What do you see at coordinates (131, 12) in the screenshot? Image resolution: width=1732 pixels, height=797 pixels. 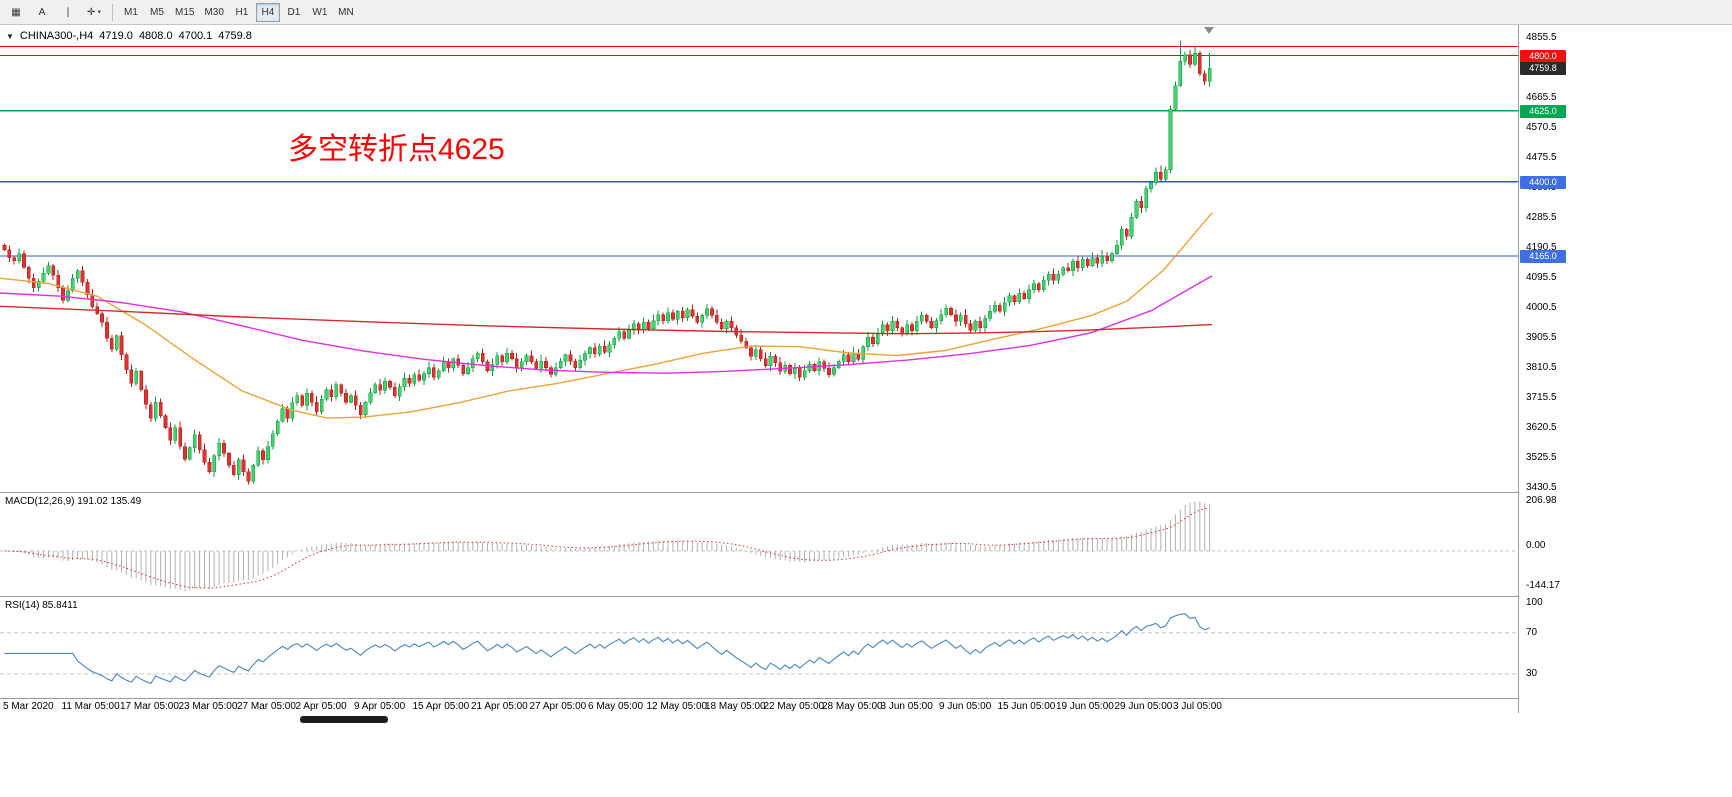 I see `timeframe-button-m1: M1` at bounding box center [131, 12].